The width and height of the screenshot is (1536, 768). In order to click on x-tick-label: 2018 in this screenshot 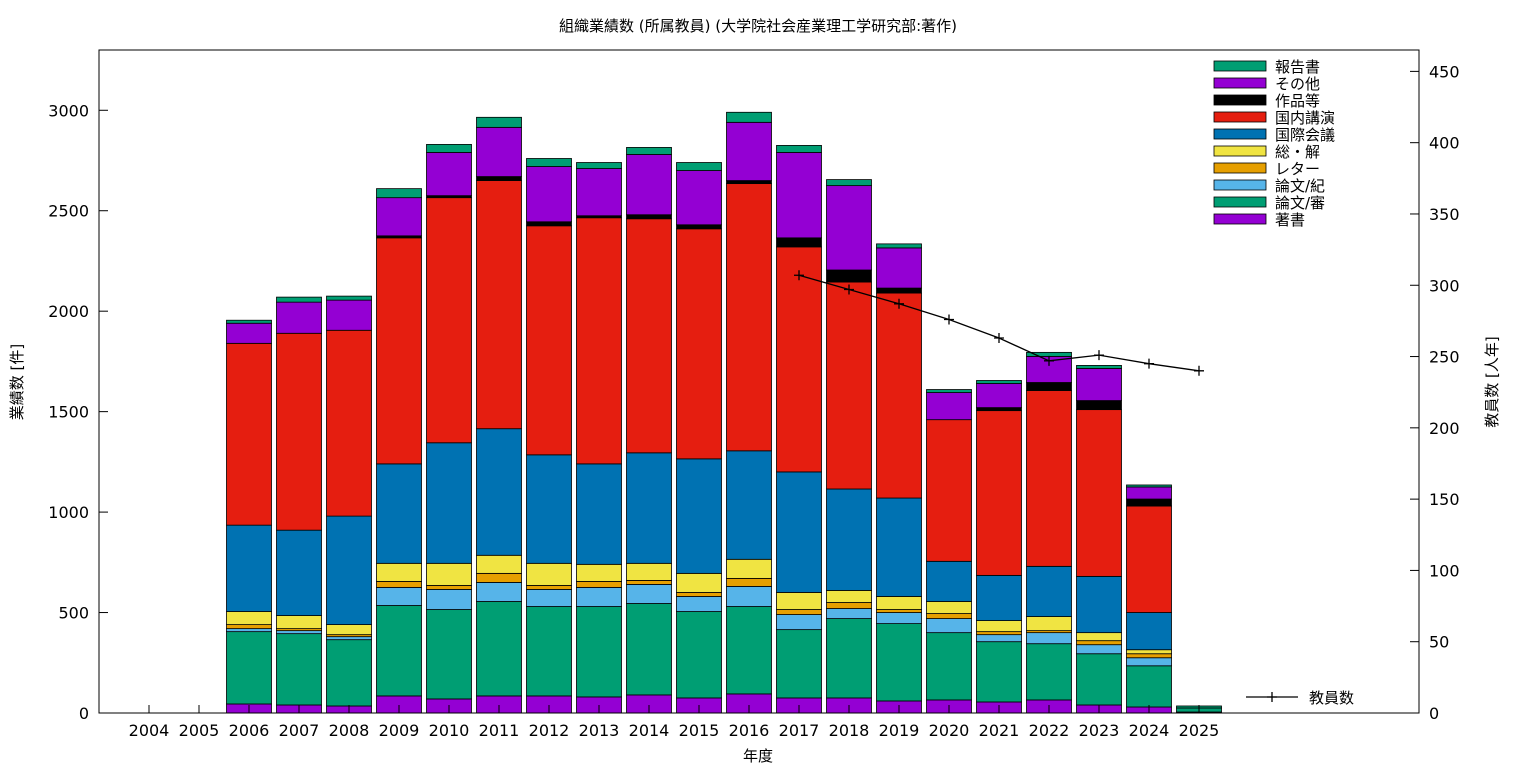, I will do `click(849, 730)`.